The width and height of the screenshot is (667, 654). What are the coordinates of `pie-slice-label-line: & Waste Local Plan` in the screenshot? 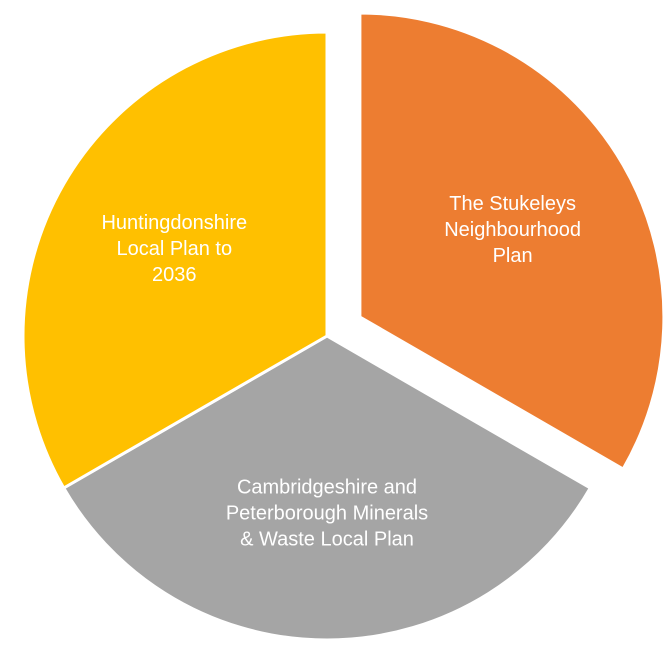 It's located at (327, 539).